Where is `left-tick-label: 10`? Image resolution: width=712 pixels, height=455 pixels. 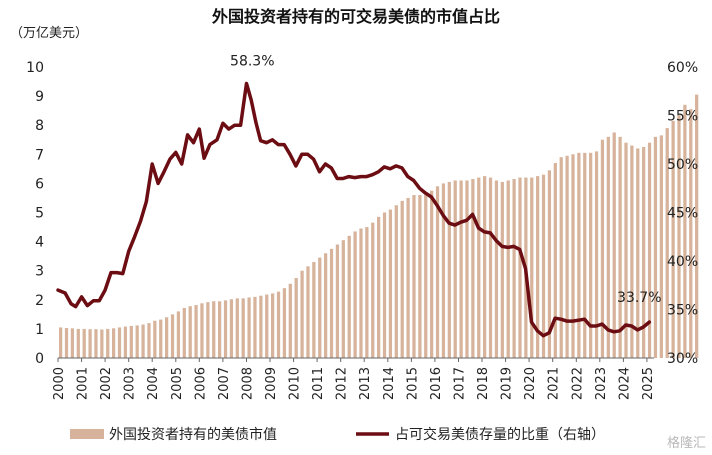
left-tick-label: 10 is located at coordinates (35, 68).